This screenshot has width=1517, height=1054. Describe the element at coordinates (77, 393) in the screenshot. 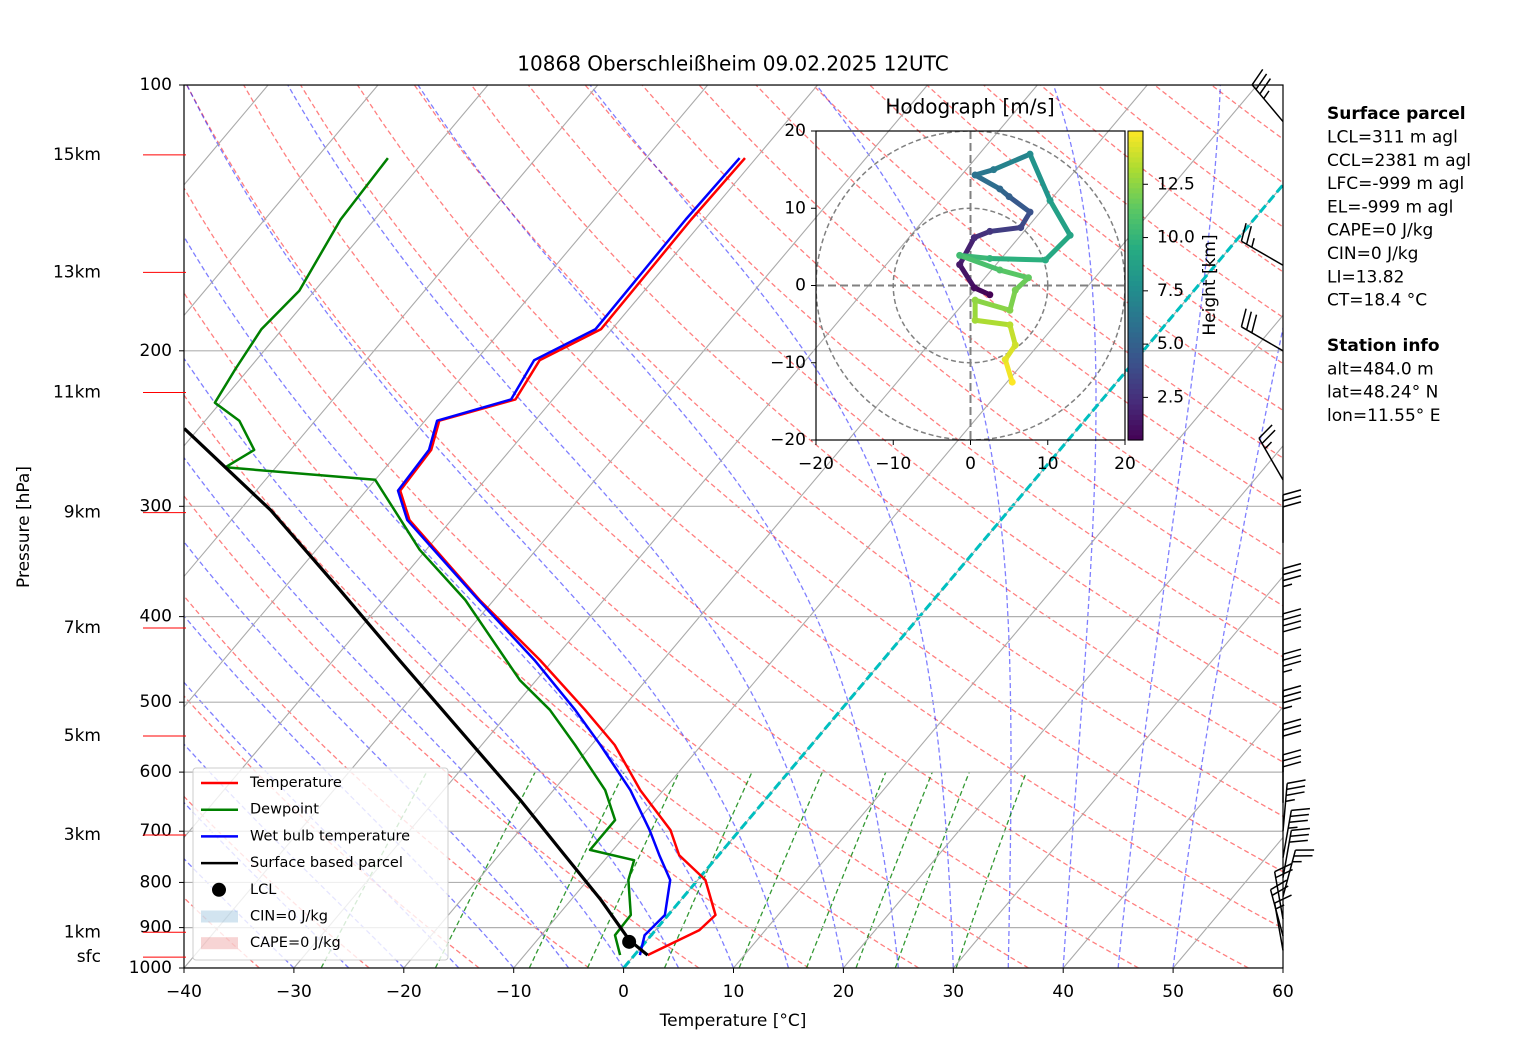

I see `height-label: 11km` at that location.